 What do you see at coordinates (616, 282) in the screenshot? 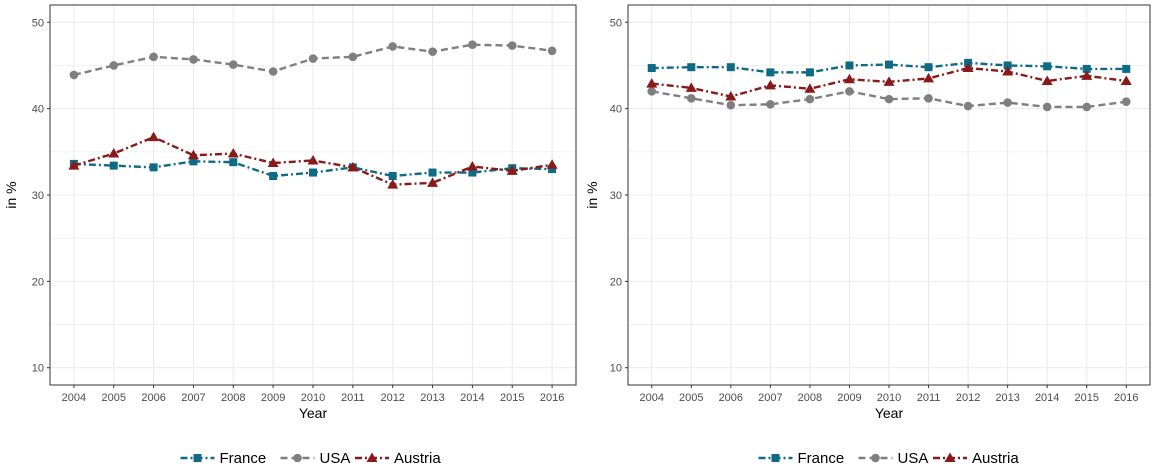
I see `y-tick-label: 20` at bounding box center [616, 282].